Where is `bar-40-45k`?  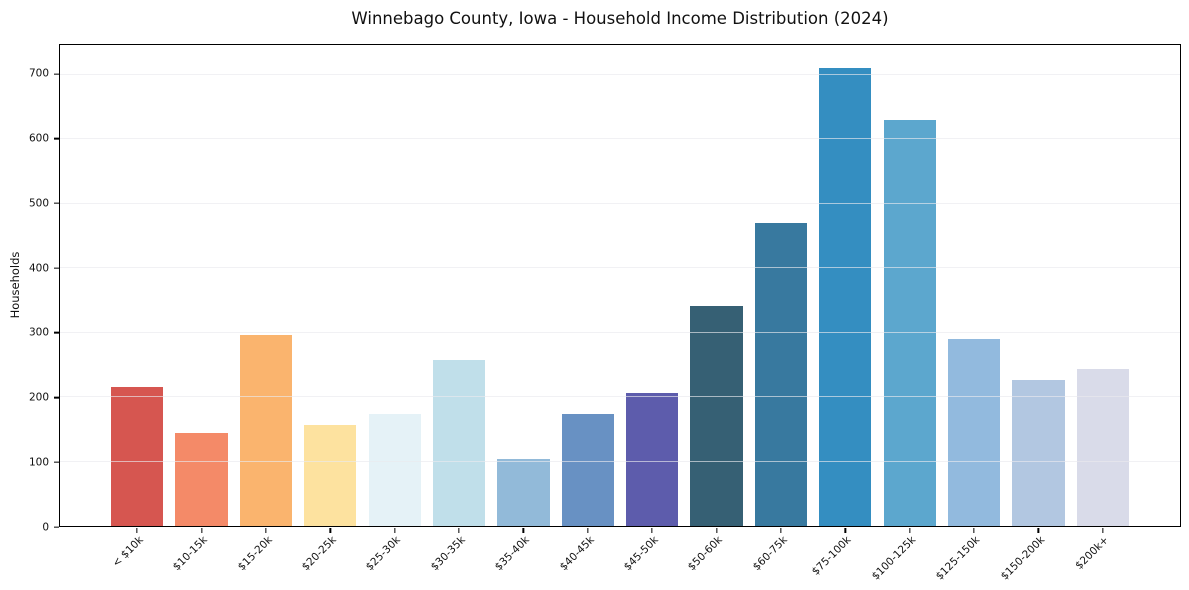 bar-40-45k is located at coordinates (587, 470).